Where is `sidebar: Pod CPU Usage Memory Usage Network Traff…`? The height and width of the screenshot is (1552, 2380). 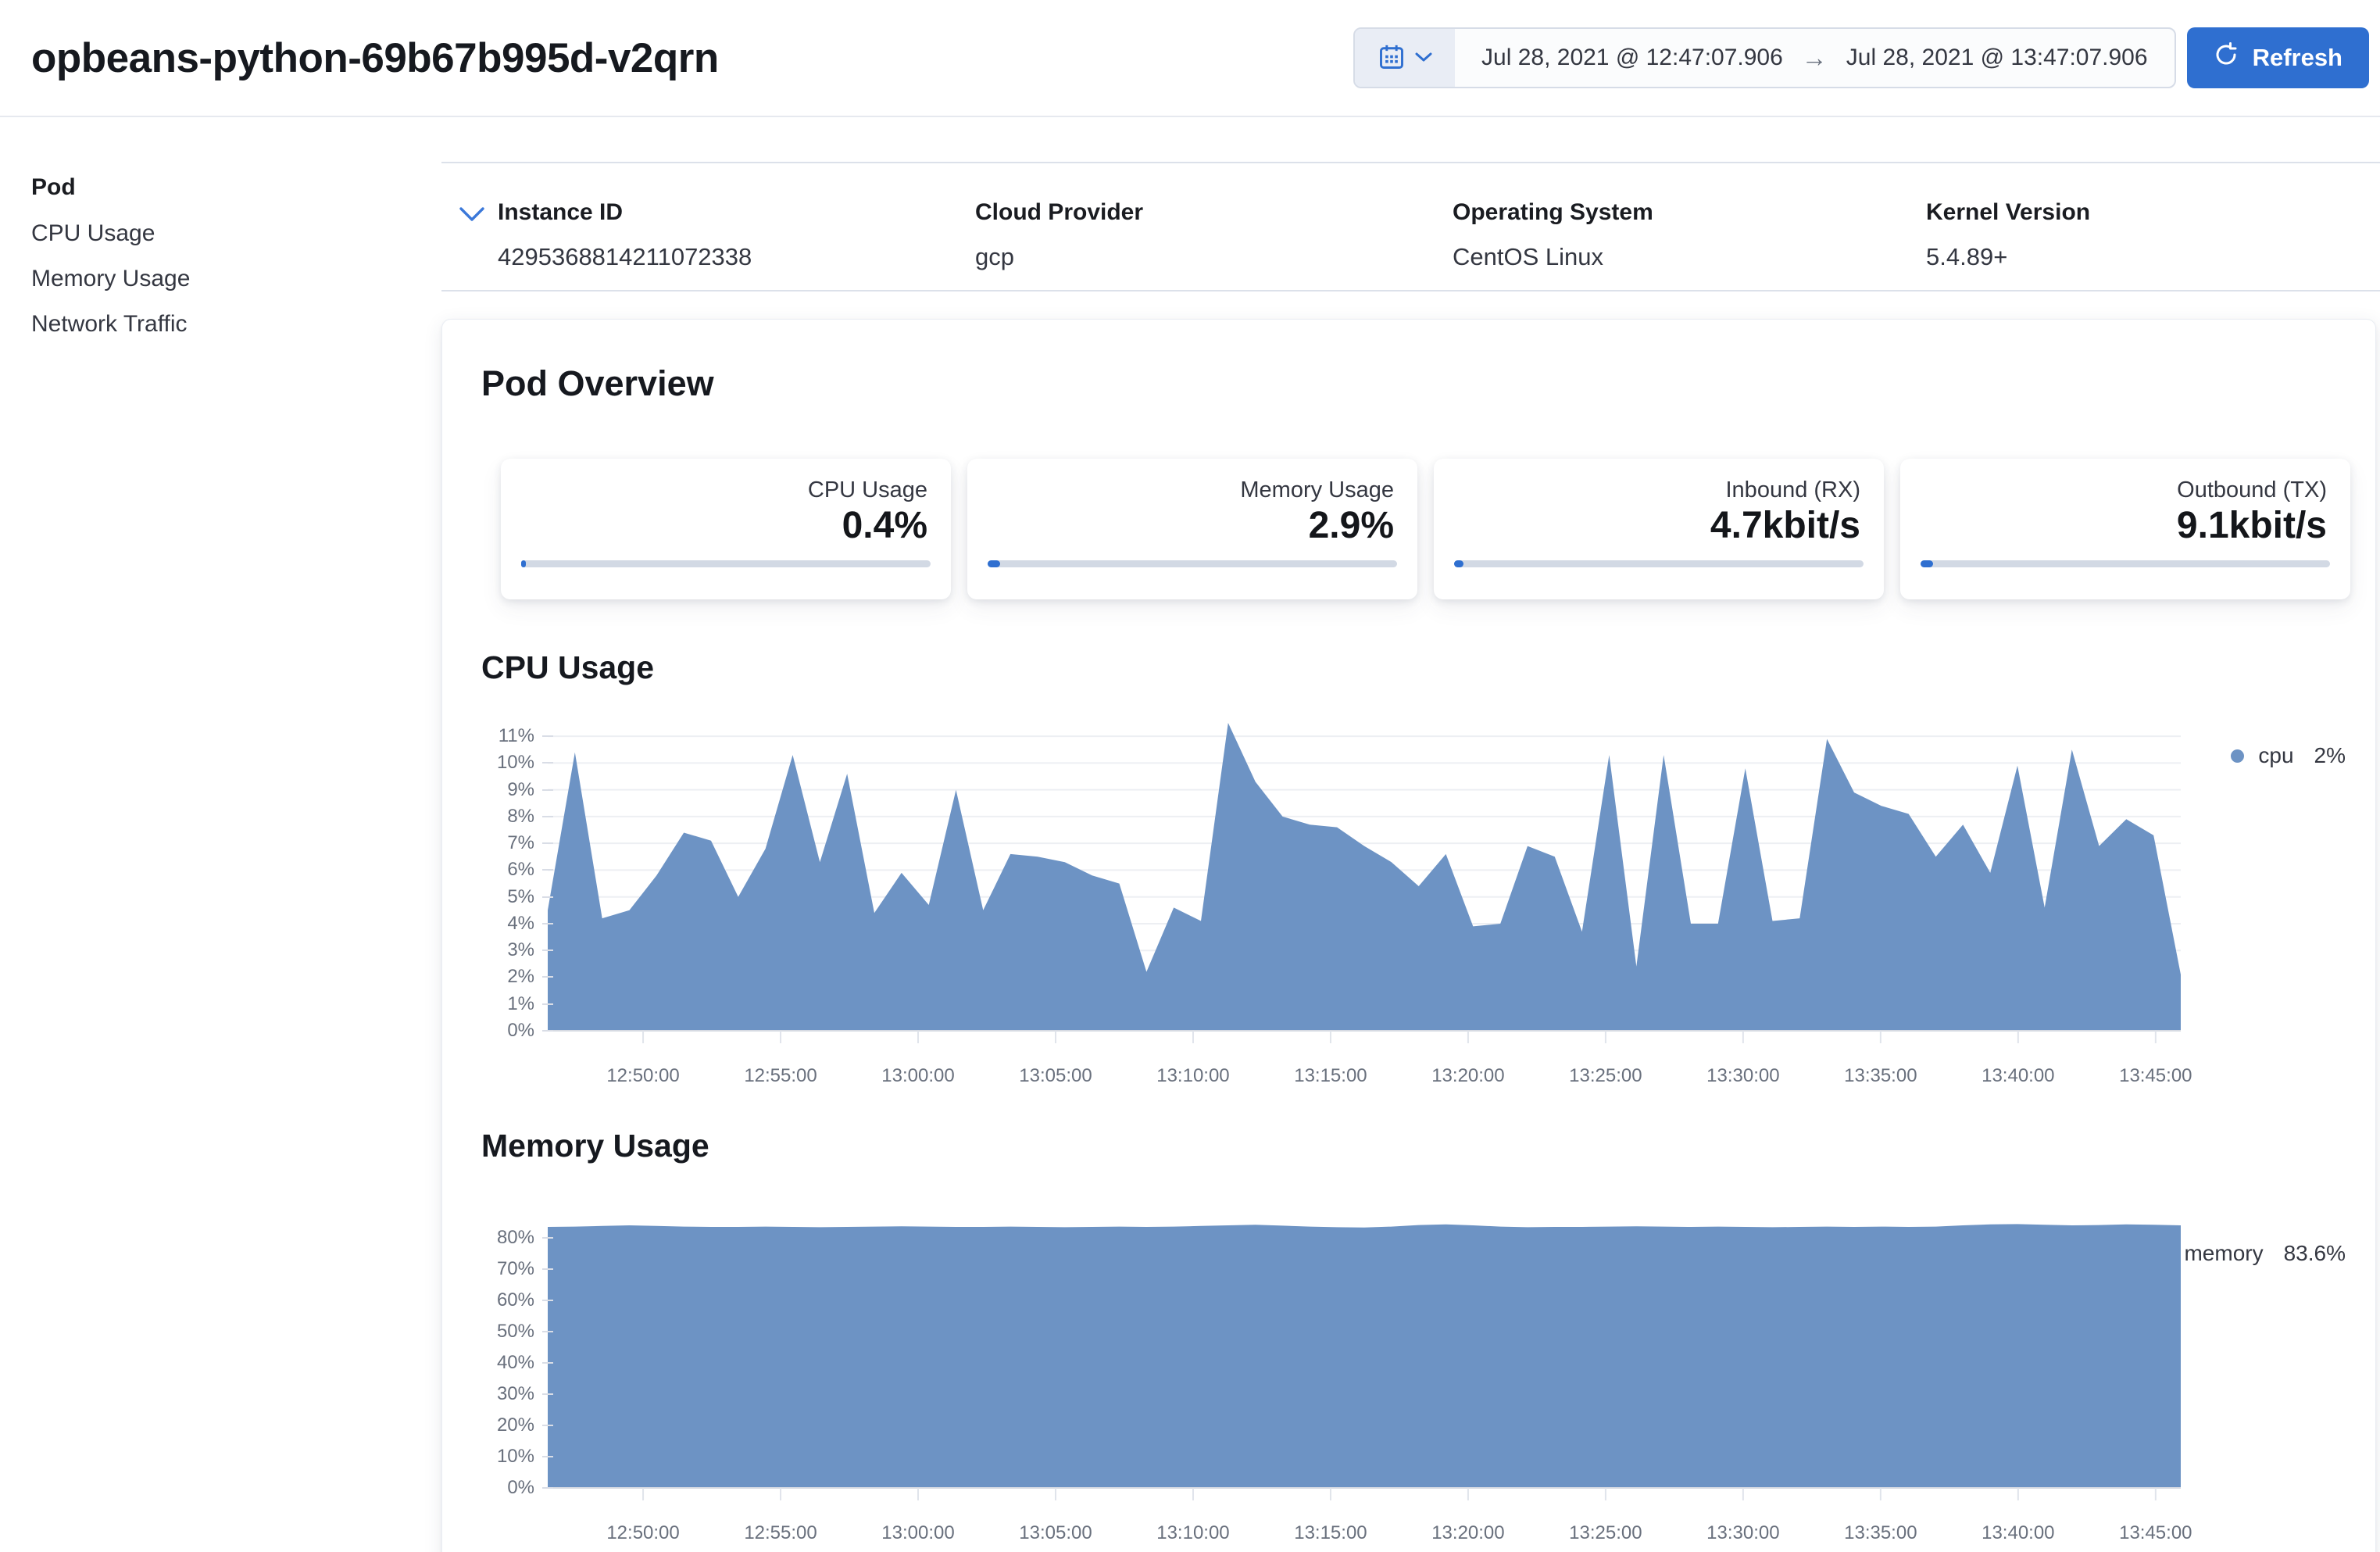 sidebar: Pod CPU Usage Memory Usage Network Traff… is located at coordinates (214, 264).